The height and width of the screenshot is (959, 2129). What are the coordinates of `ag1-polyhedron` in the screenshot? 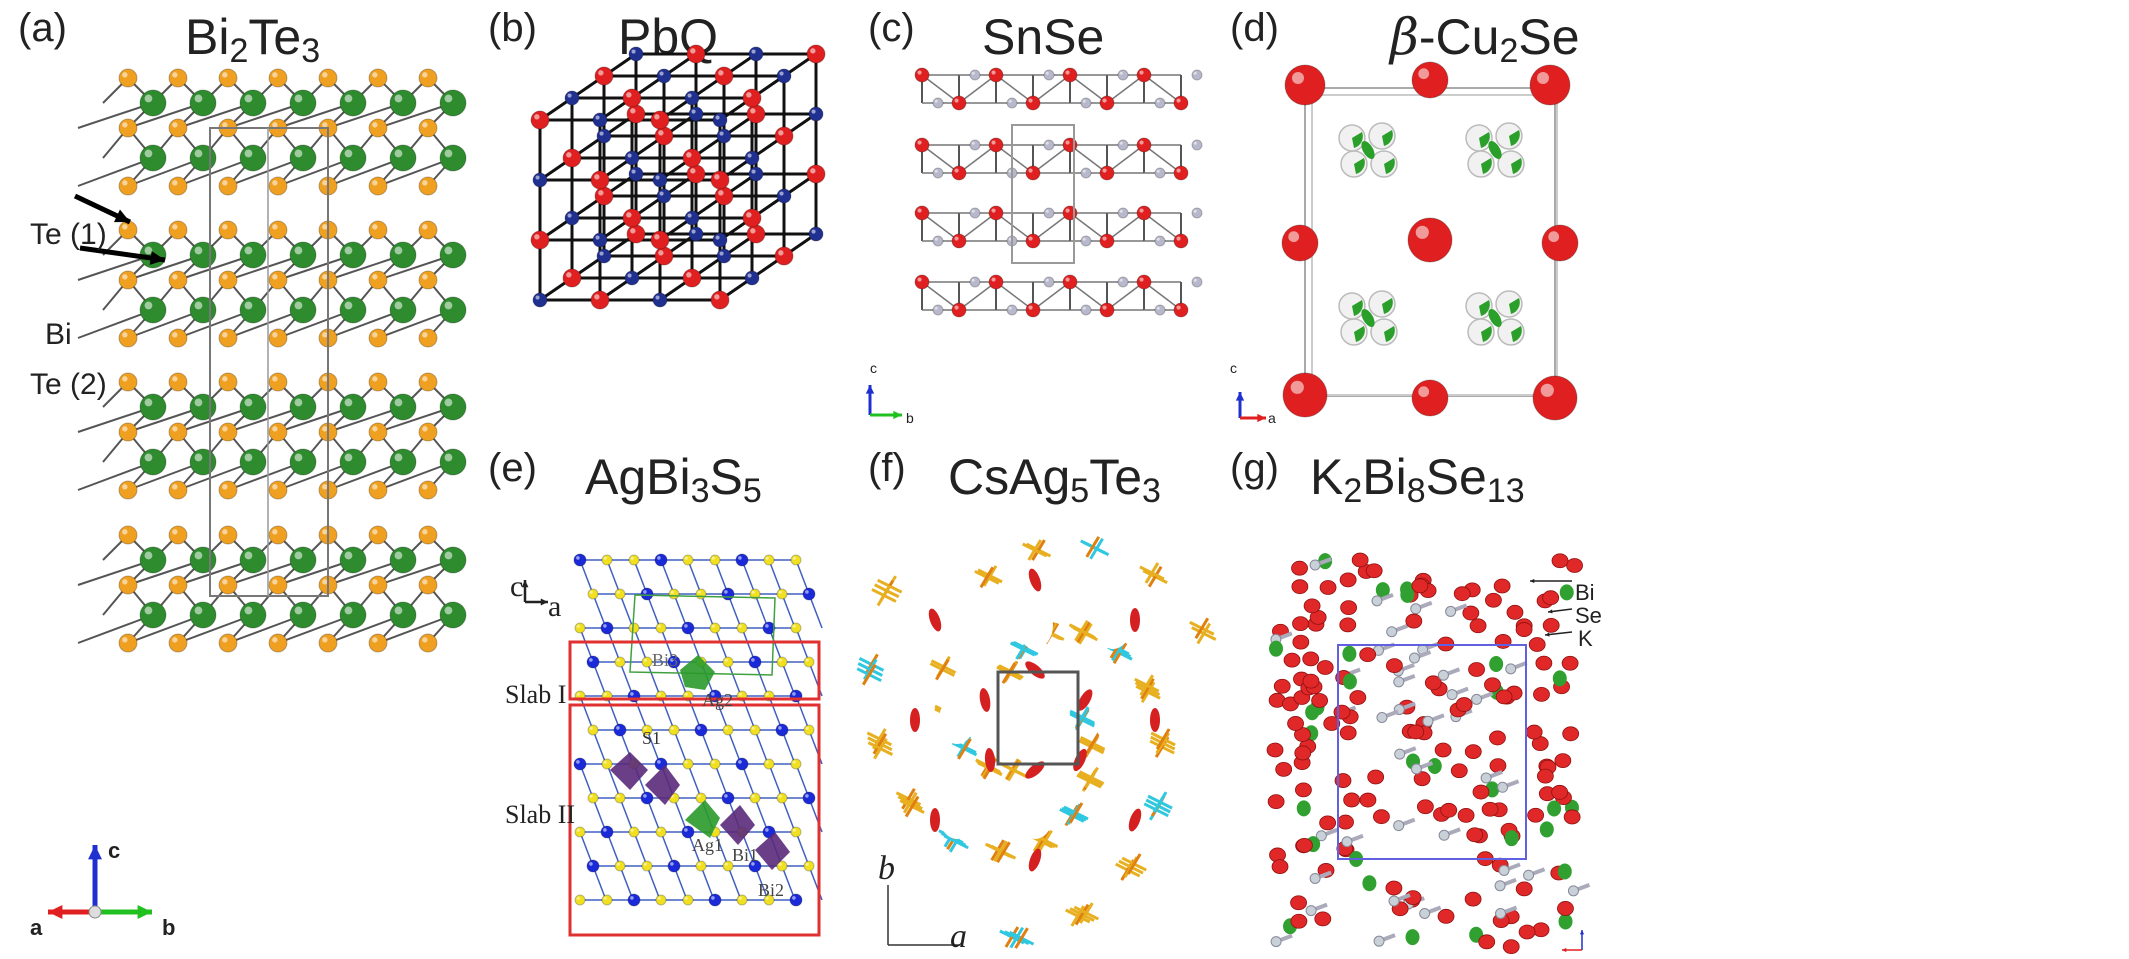 It's located at (702, 819).